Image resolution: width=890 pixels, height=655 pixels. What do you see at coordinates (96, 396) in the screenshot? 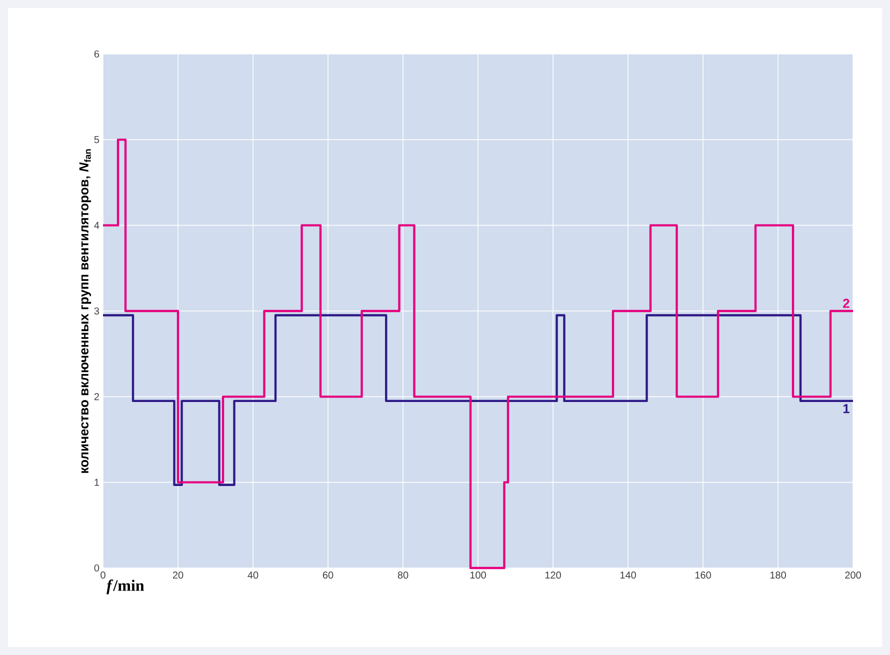
I see `y-tick-label: 2` at bounding box center [96, 396].